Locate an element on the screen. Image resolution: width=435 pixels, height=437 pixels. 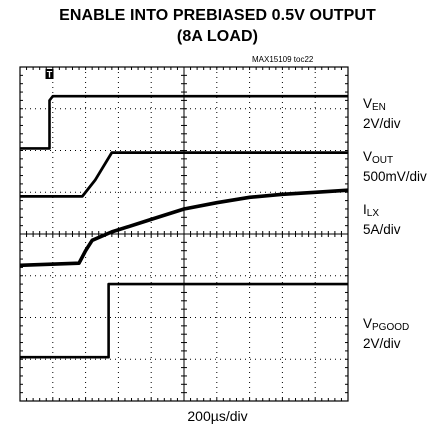
trigger-marker-group: T is located at coordinates (49, 74).